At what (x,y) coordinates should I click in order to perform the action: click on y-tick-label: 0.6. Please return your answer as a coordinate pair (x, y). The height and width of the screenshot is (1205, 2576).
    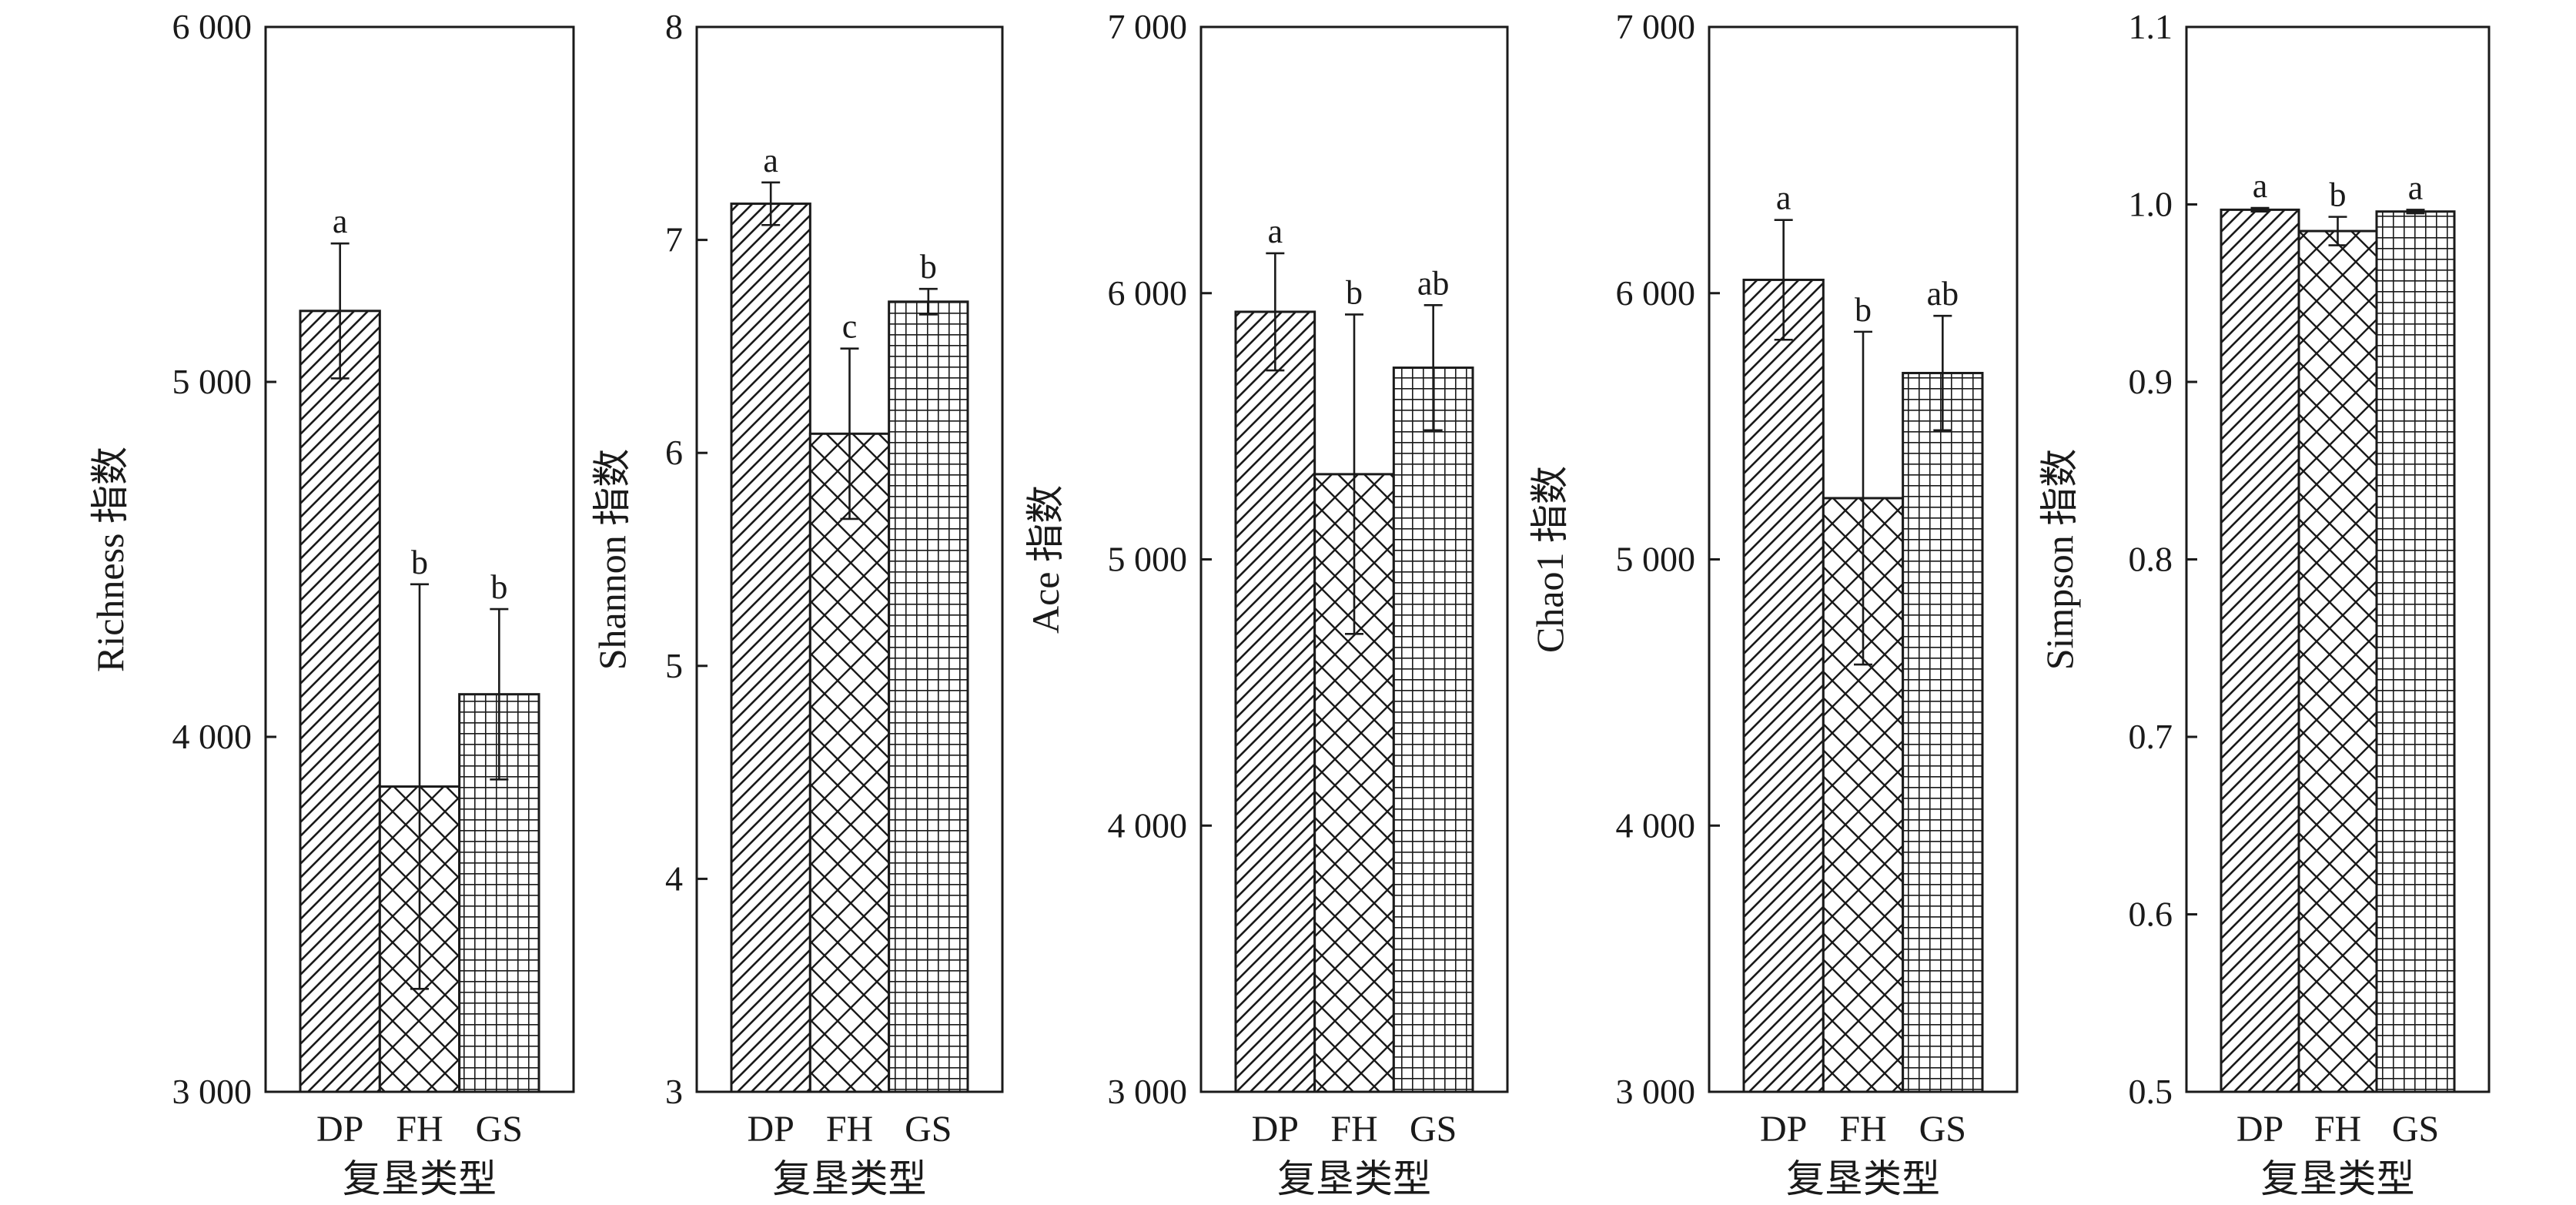
    Looking at the image, I should click on (2151, 915).